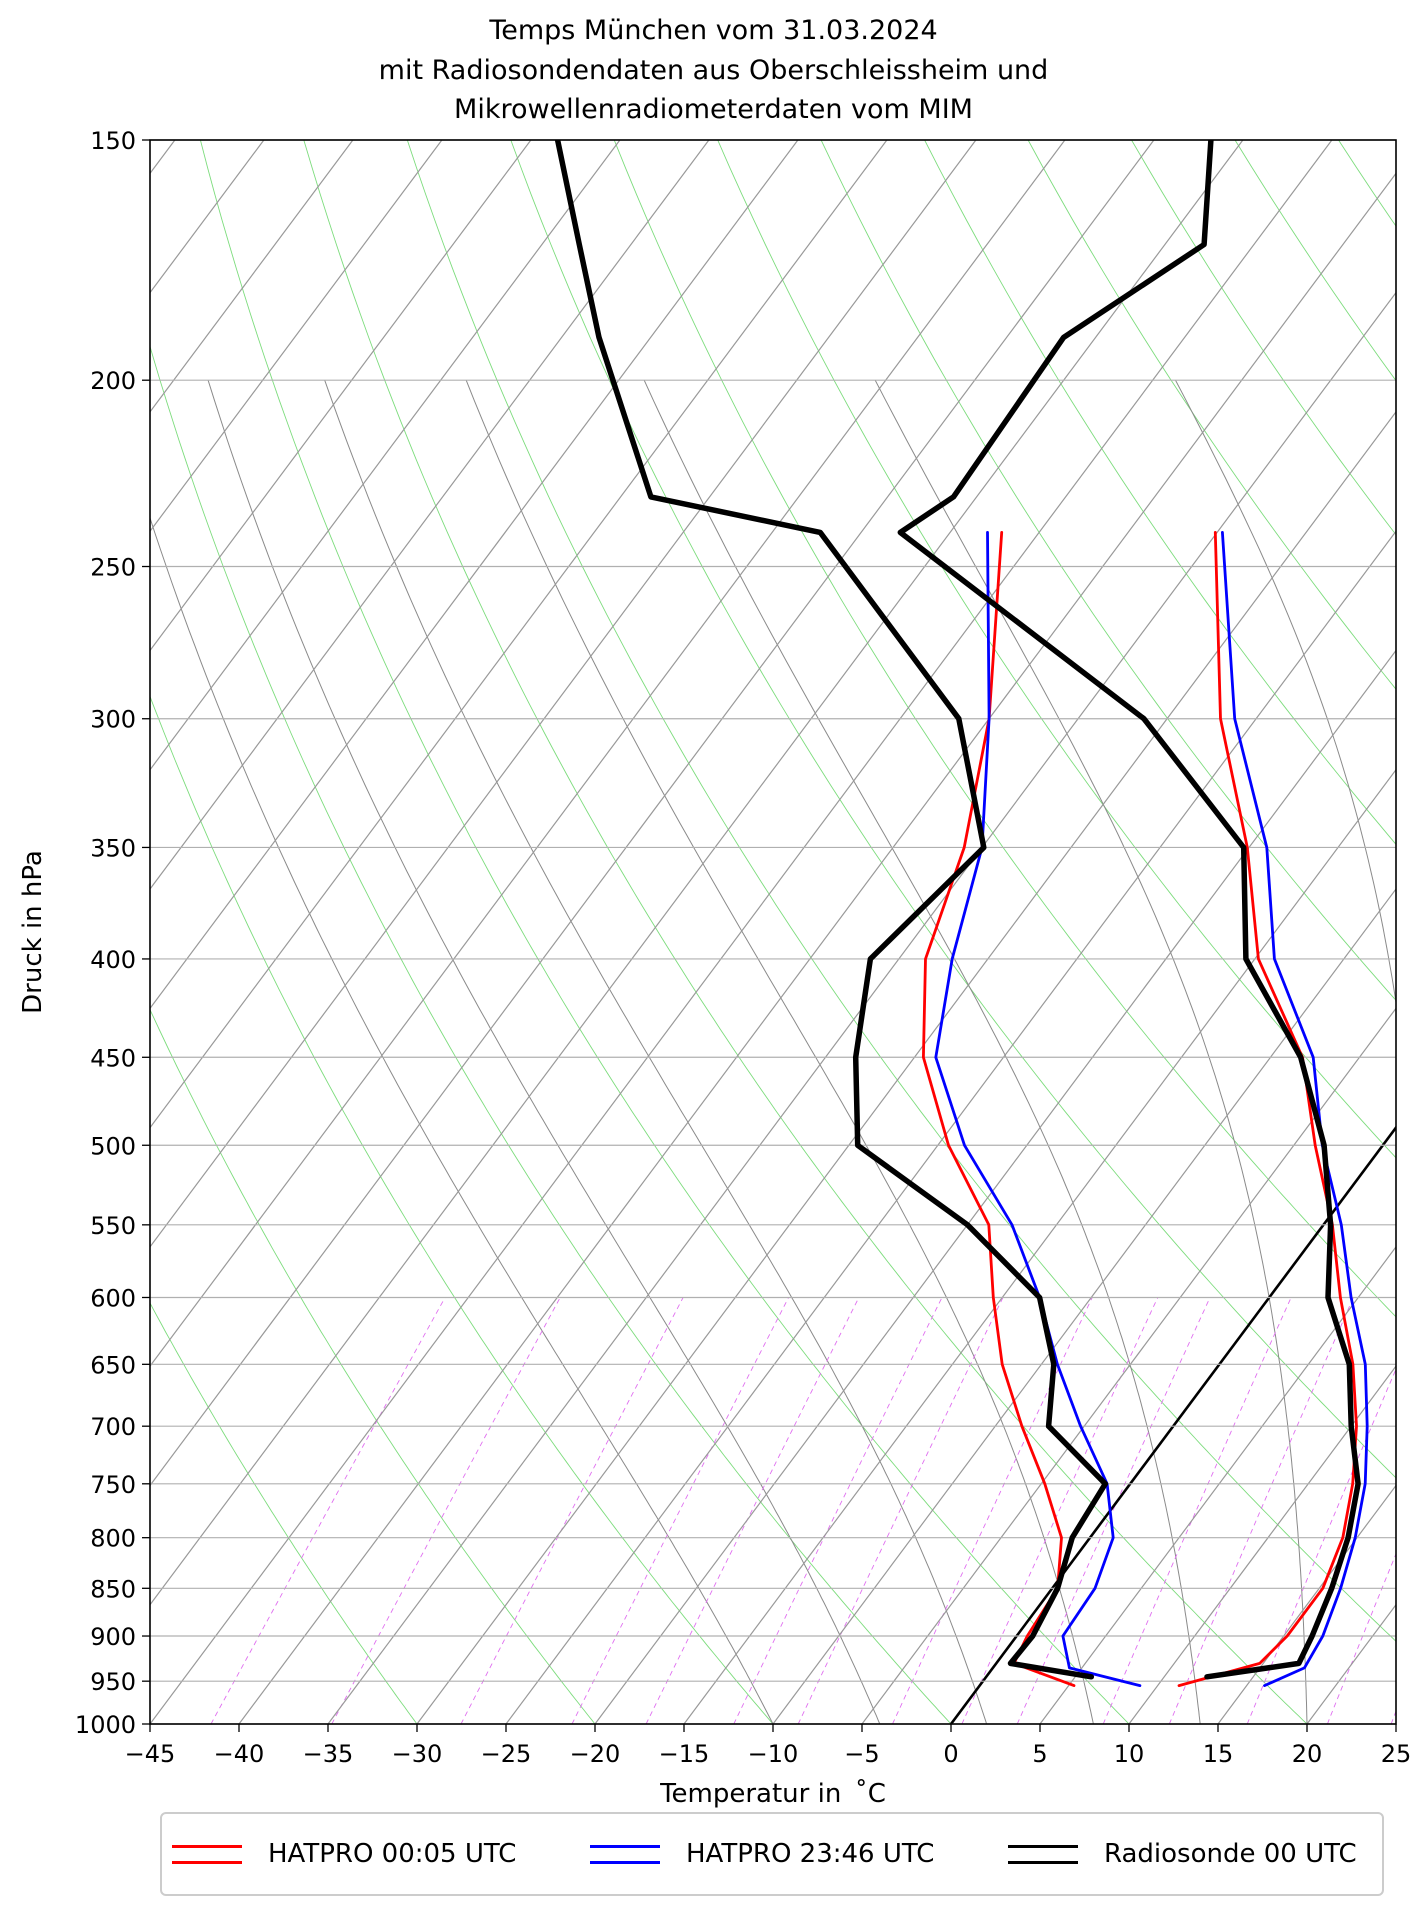  I want to click on y-tick-label: 750, so click(113, 1485).